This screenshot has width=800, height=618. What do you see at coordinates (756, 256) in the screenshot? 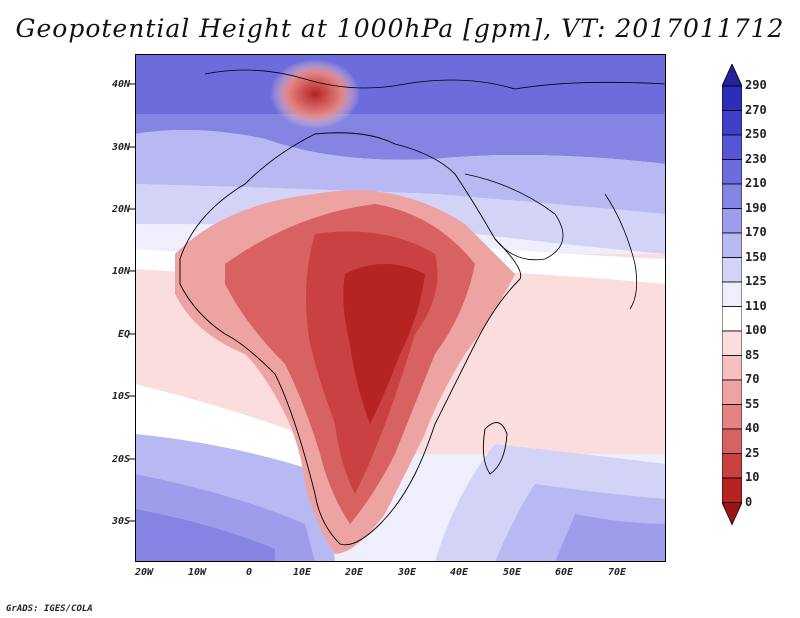
I see `colorbar-level-label: 150` at bounding box center [756, 256].